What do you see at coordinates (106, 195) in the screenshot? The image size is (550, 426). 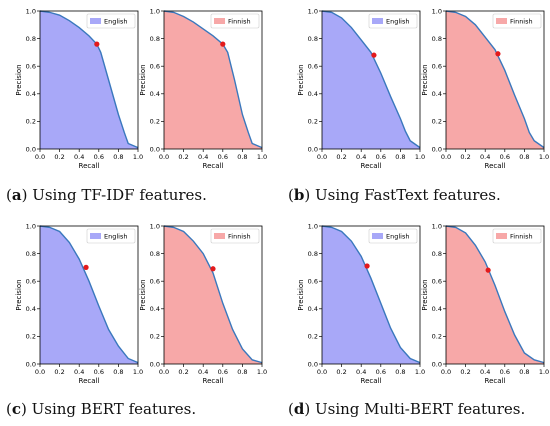 I see `caption-a: (a) Using TF-IDF features.` at bounding box center [106, 195].